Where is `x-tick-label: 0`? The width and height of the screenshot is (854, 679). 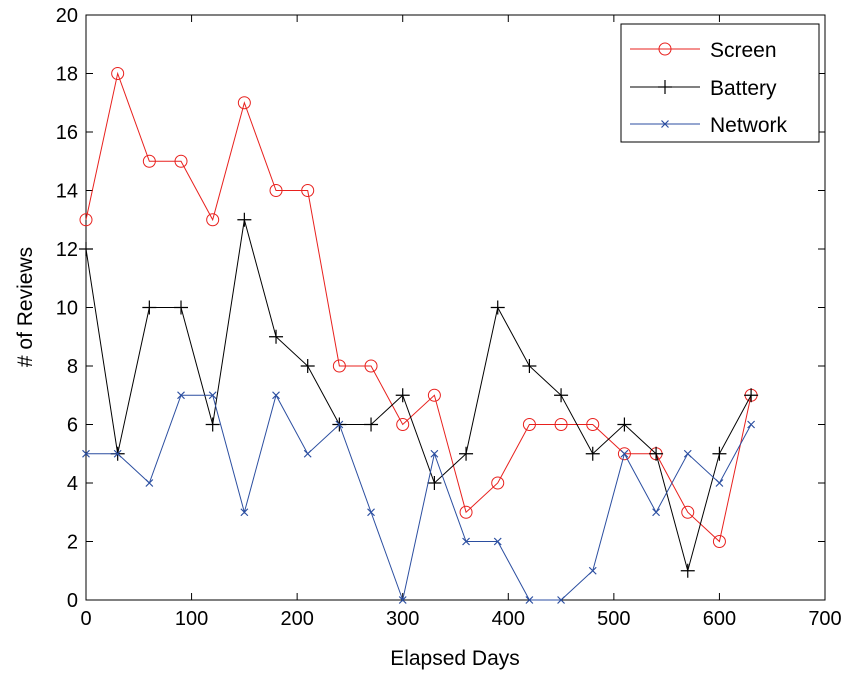
x-tick-label: 0 is located at coordinates (85, 619).